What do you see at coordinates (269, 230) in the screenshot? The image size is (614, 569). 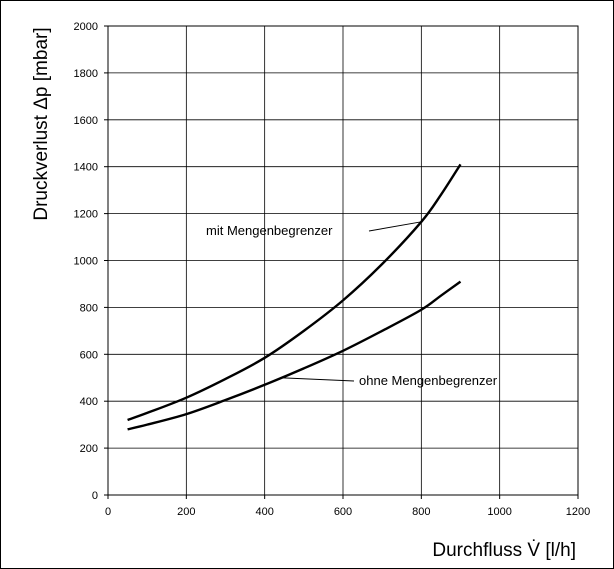 I see `annotation-label: mit Mengenbegrenzer` at bounding box center [269, 230].